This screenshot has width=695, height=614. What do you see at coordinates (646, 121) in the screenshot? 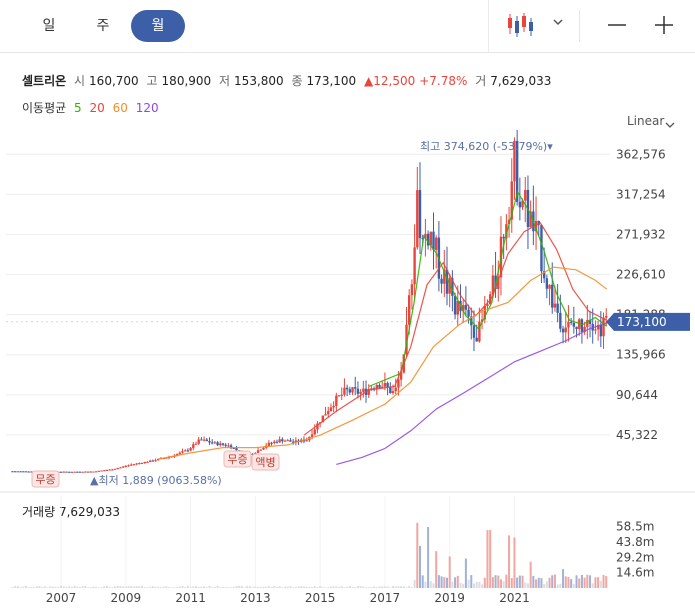
I see `scale-mode-select: Linear` at bounding box center [646, 121].